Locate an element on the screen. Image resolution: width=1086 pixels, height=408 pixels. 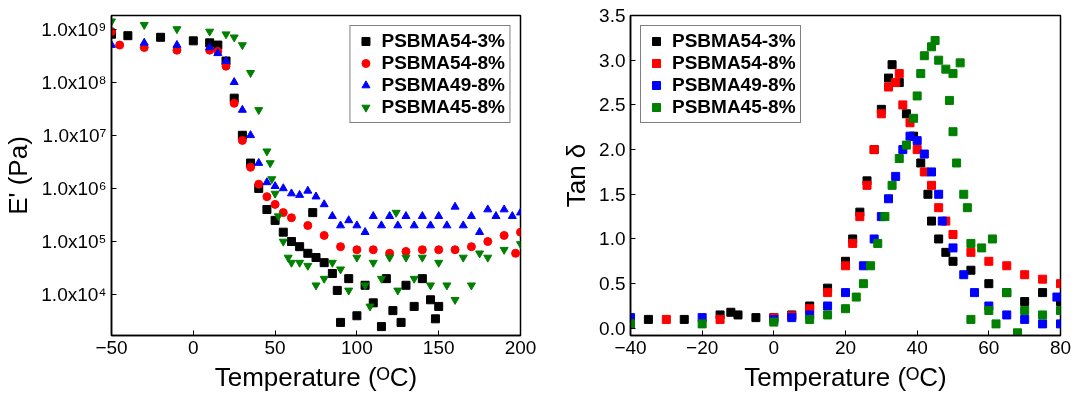
x-tick-label: 100 is located at coordinates (357, 347).